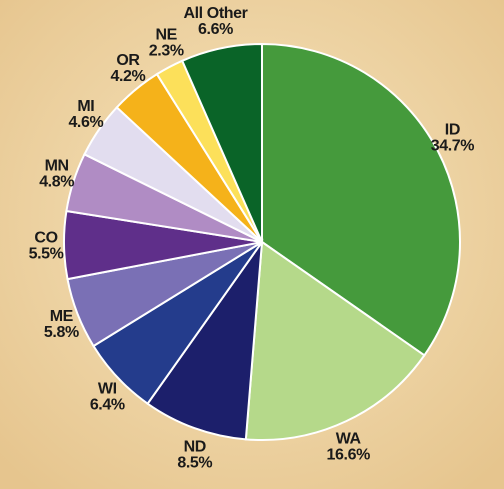 Image resolution: width=504 pixels, height=489 pixels. Describe the element at coordinates (85, 106) in the screenshot. I see `slice-label: MI` at that location.